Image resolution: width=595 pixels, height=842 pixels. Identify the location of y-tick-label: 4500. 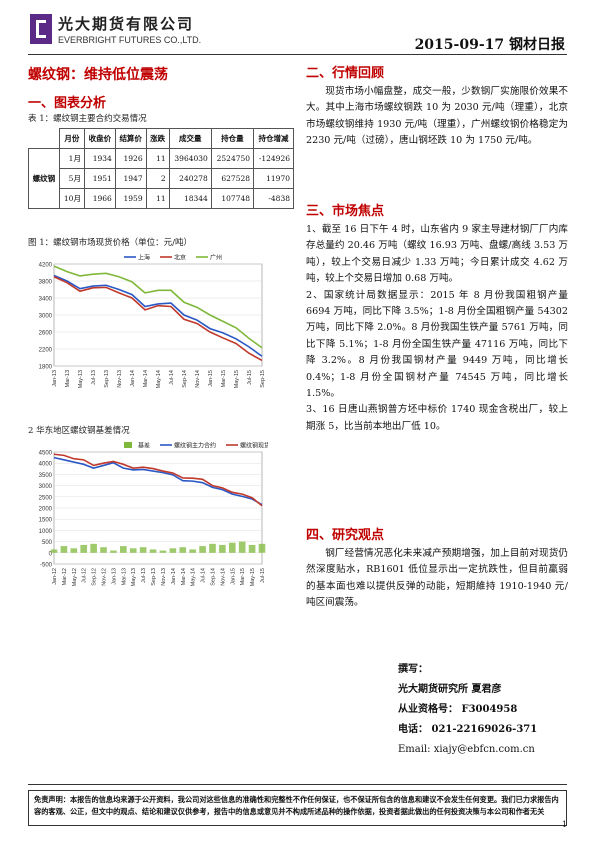
(46, 454).